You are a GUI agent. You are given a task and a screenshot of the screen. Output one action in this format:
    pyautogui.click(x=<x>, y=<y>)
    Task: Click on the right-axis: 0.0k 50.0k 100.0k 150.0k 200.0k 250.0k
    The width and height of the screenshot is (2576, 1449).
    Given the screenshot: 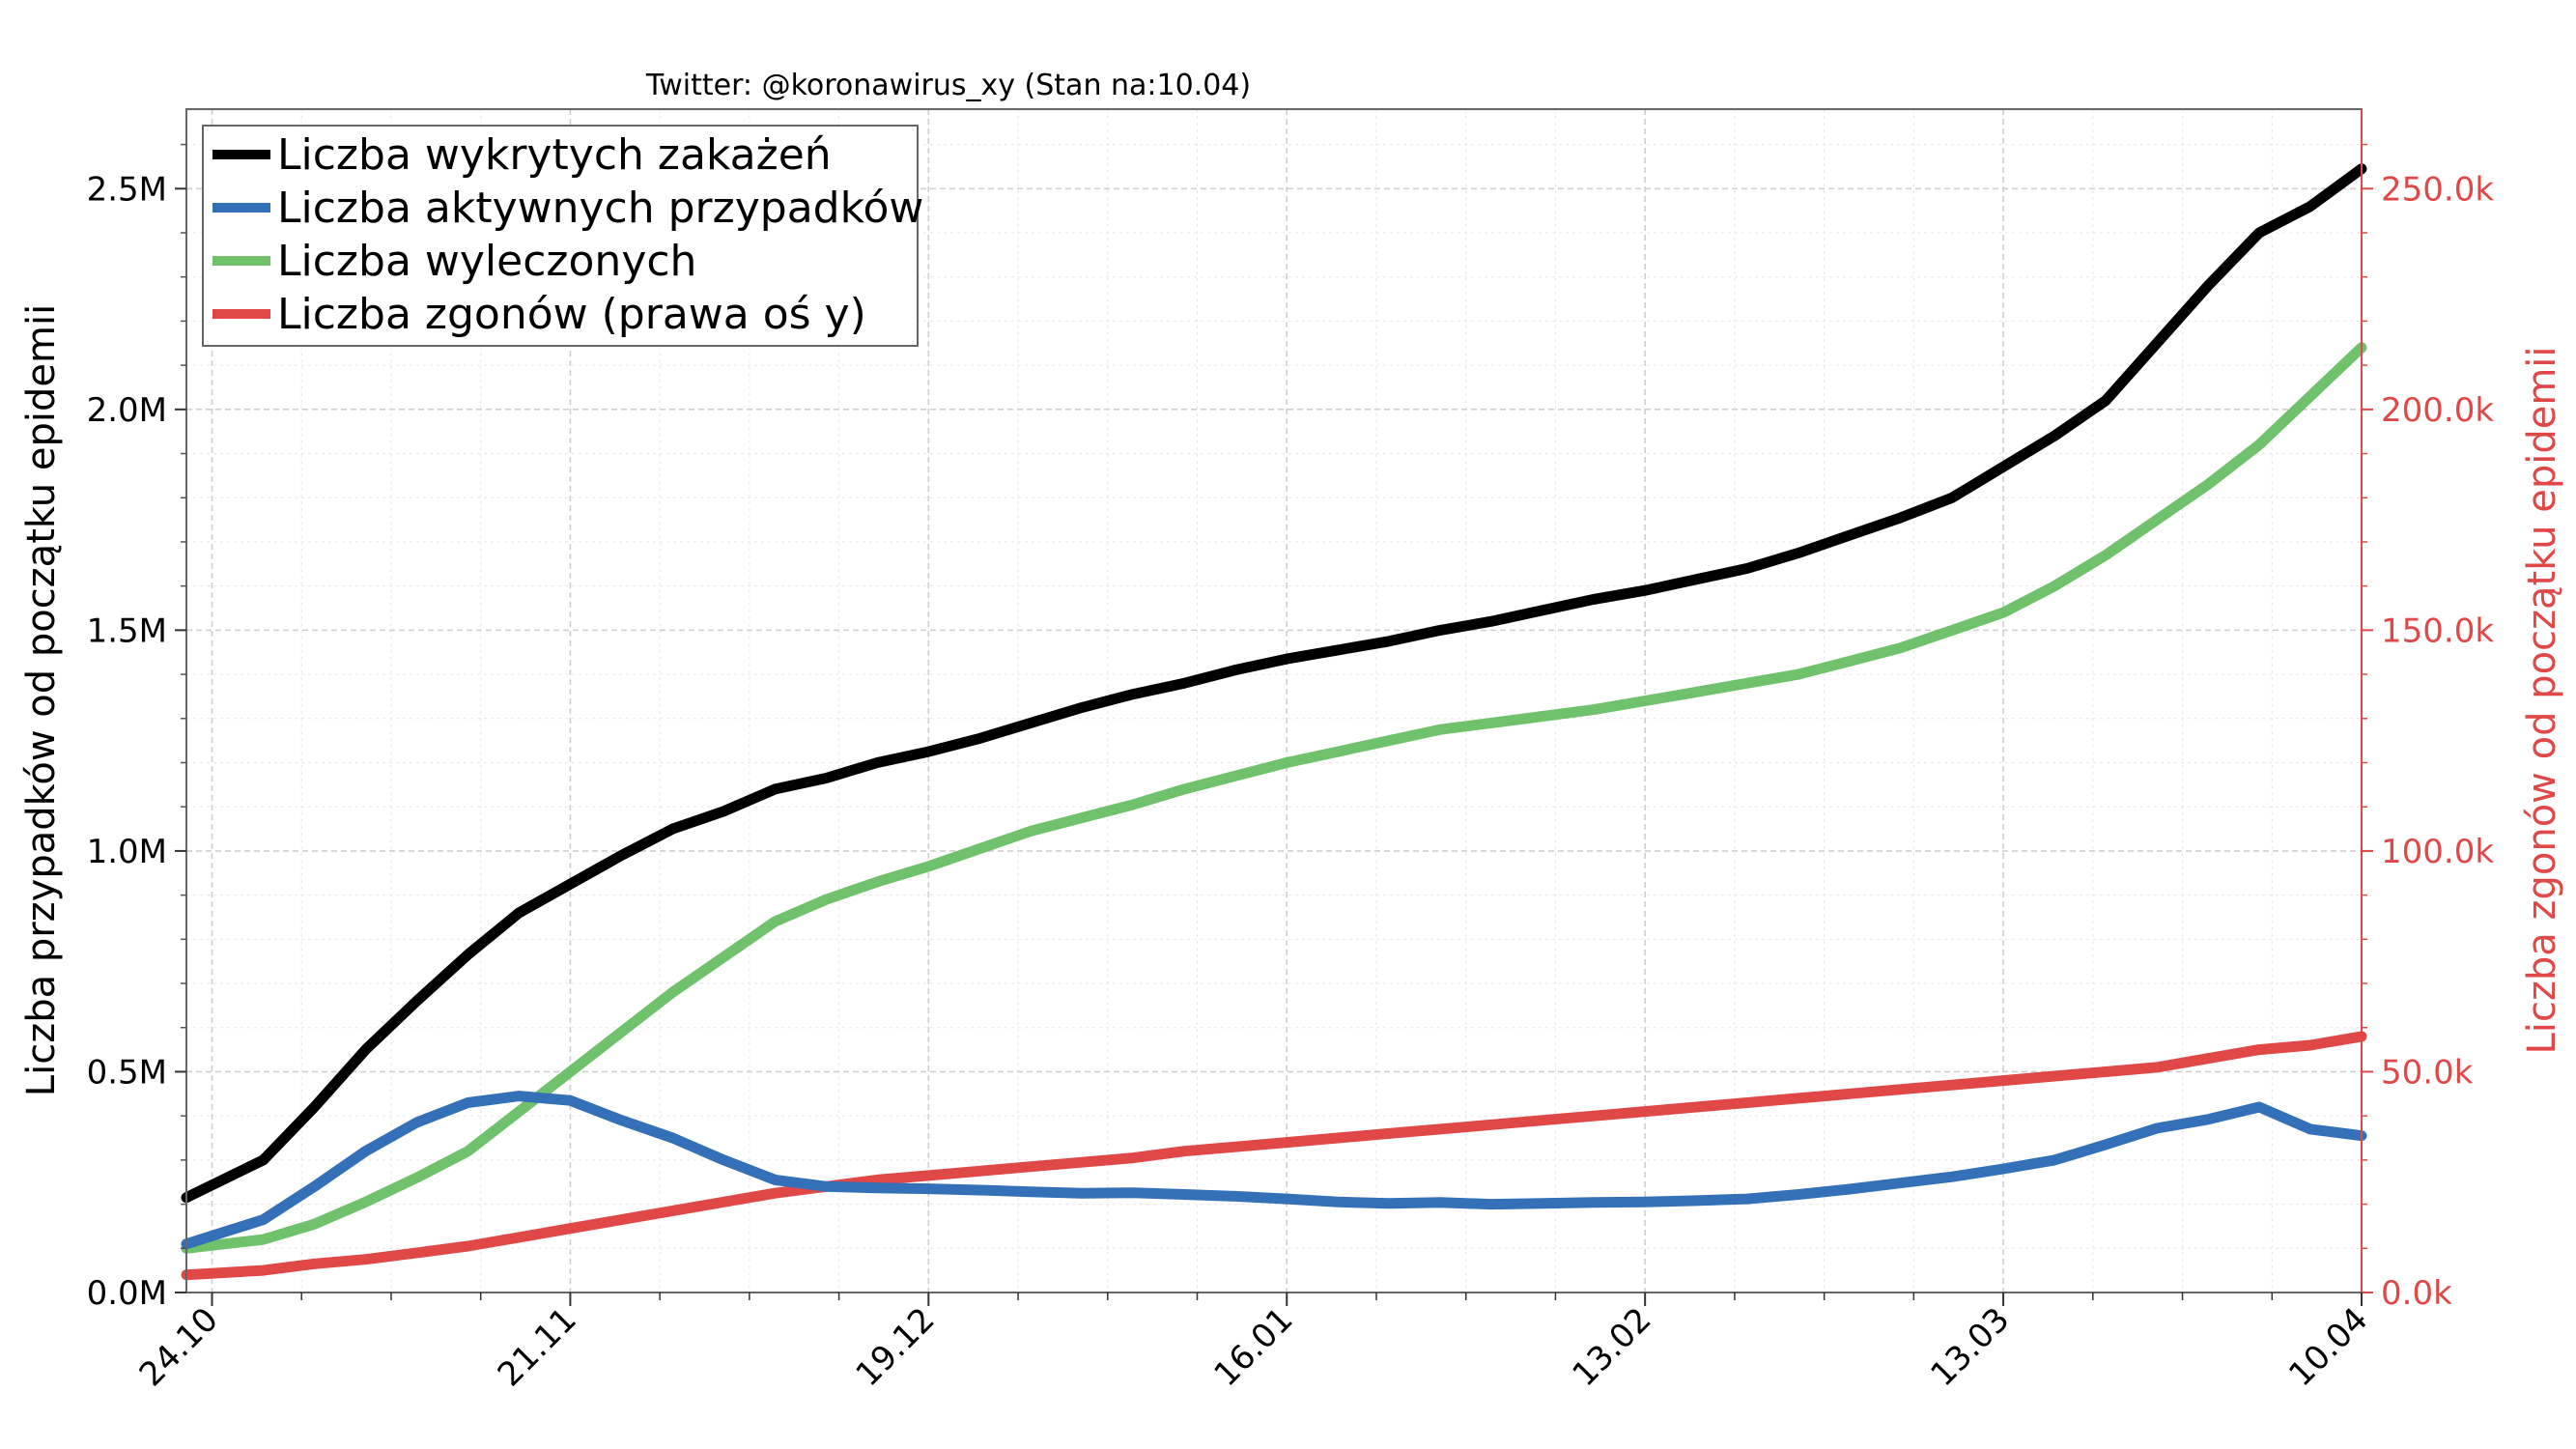 What is the action you would take?
    pyautogui.click(x=2427, y=711)
    